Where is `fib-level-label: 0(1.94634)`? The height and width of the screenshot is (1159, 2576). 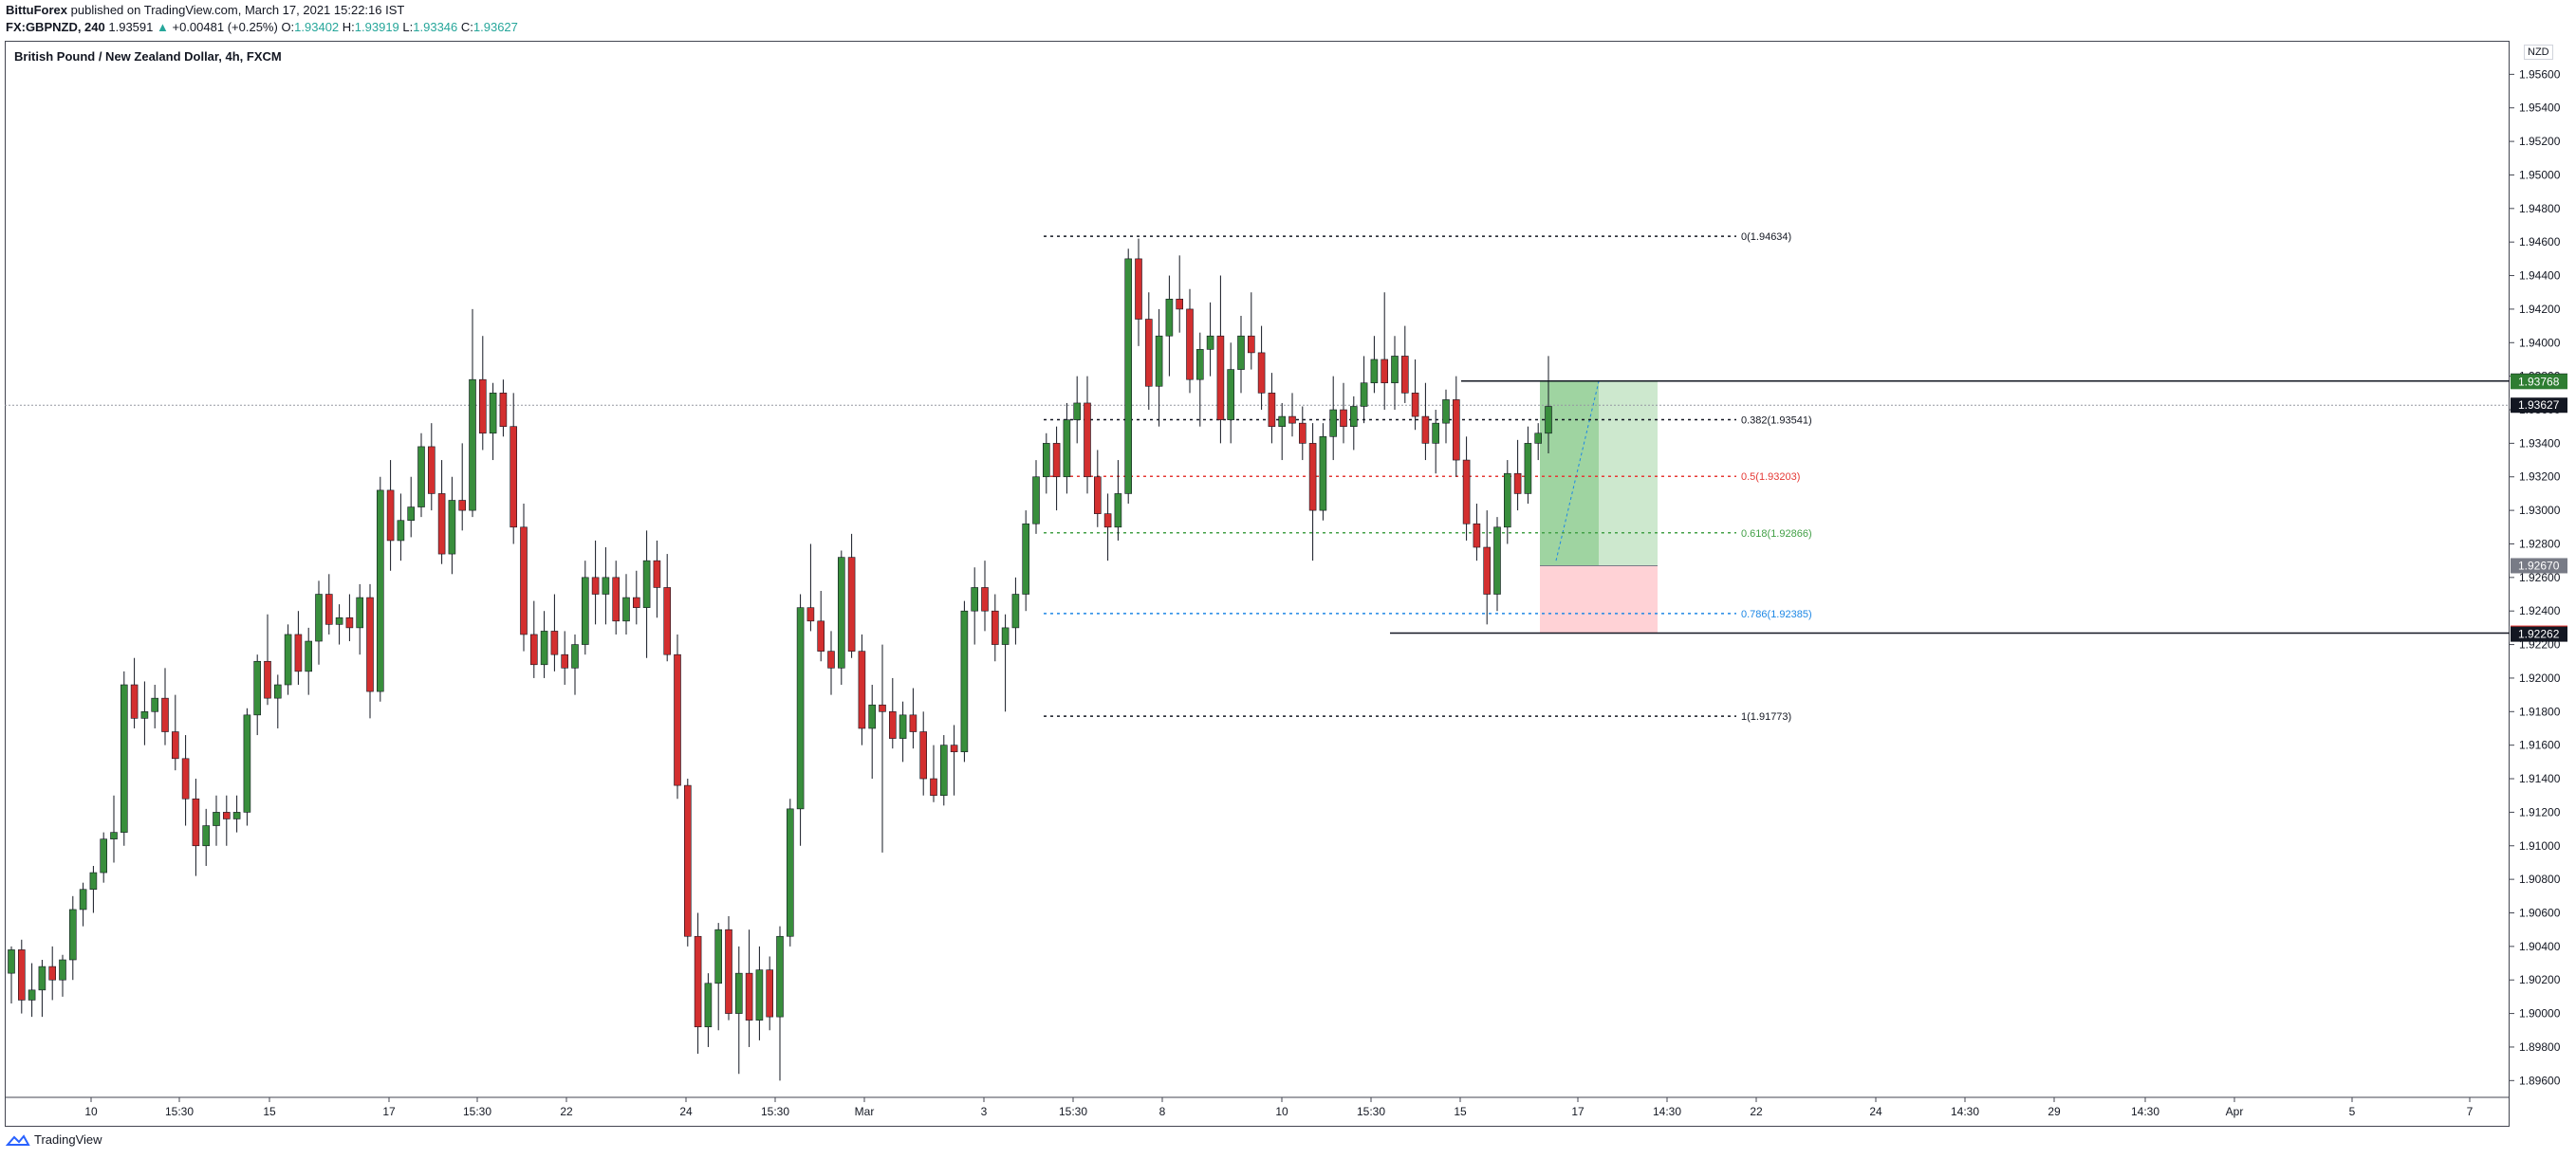
fib-level-label: 0(1.94634) is located at coordinates (1766, 237).